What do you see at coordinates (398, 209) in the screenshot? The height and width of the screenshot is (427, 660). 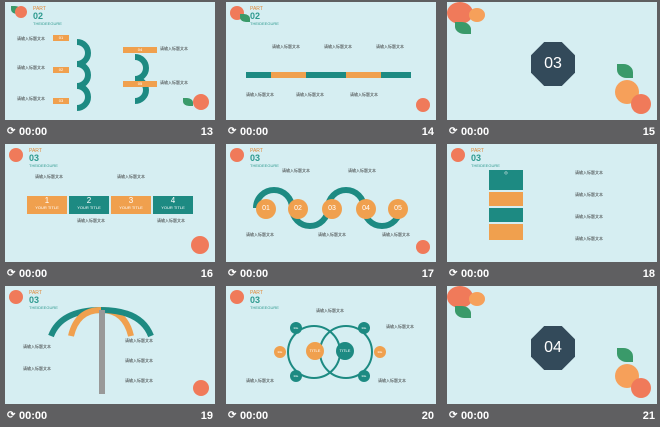 I see `circle-05: 05` at bounding box center [398, 209].